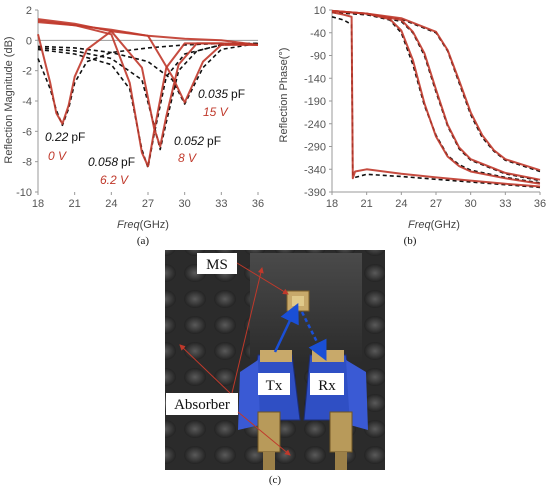 The height and width of the screenshot is (493, 550). Describe the element at coordinates (75, 204) in the screenshot. I see `panel-a-xtick-label: 21` at that location.